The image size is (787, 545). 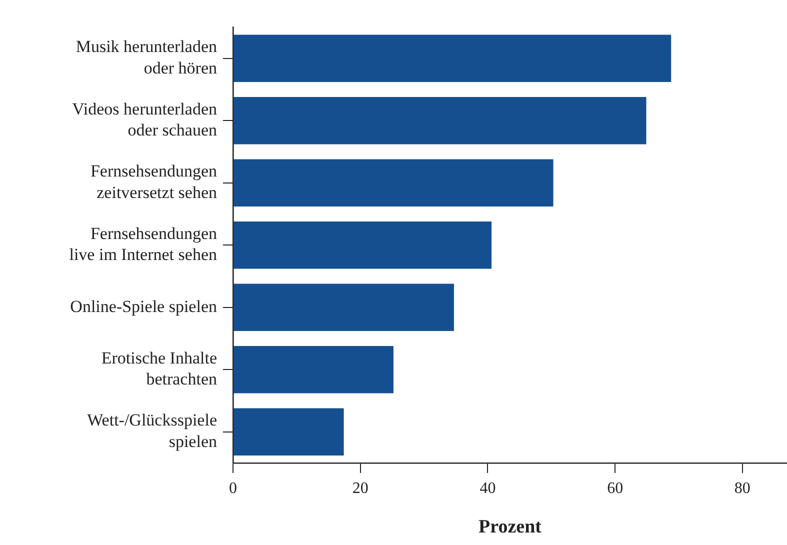 I want to click on x-tick-label: 20, so click(x=360, y=488).